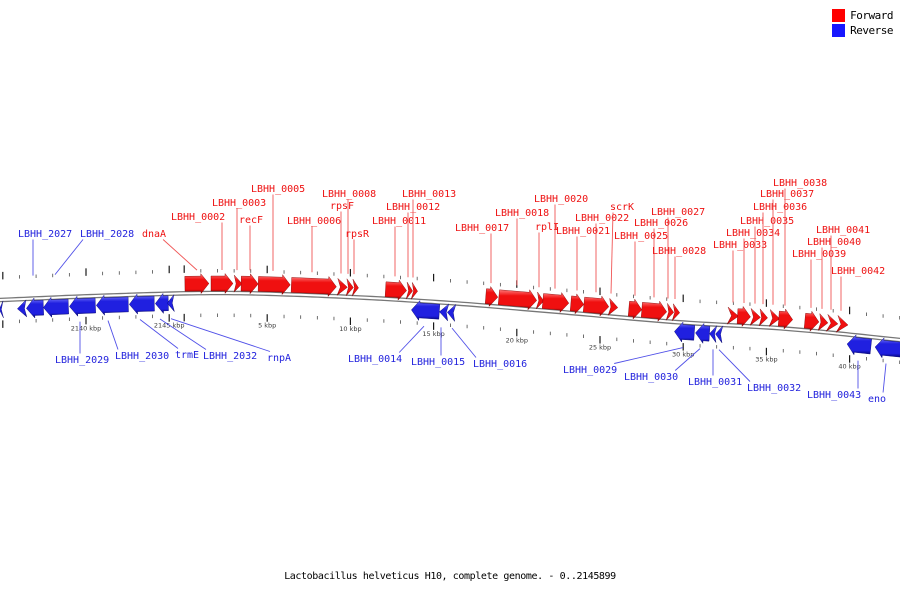  I want to click on gene-label: LBHH_0034, so click(753, 233).